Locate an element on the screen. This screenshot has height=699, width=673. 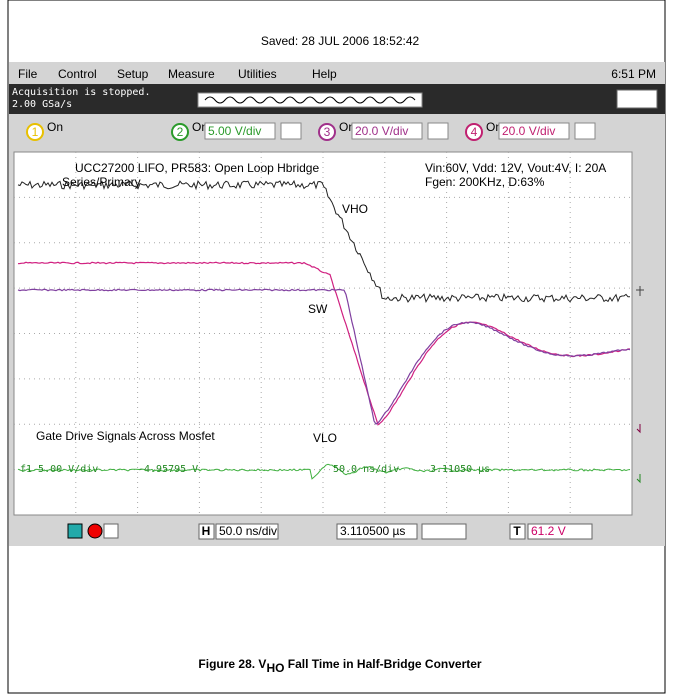
status-text: Acquisition is stopped. is located at coordinates (81, 92).